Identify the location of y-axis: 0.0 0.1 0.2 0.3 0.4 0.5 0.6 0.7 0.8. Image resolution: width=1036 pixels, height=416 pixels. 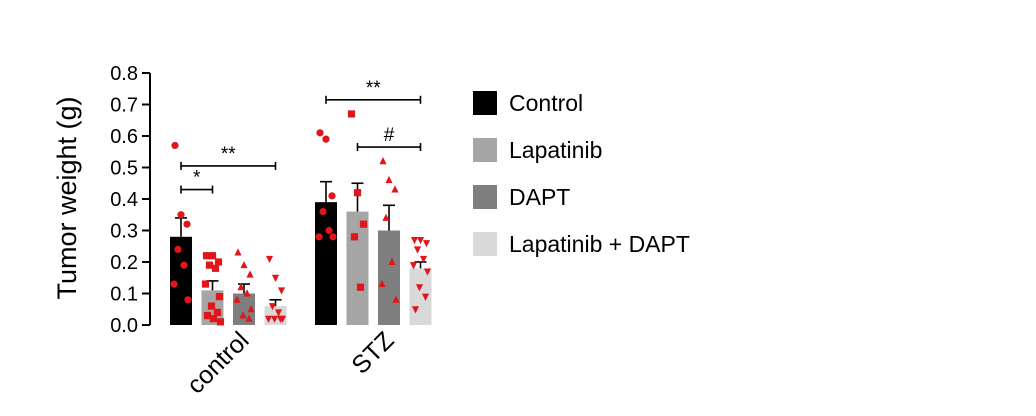
(130, 200).